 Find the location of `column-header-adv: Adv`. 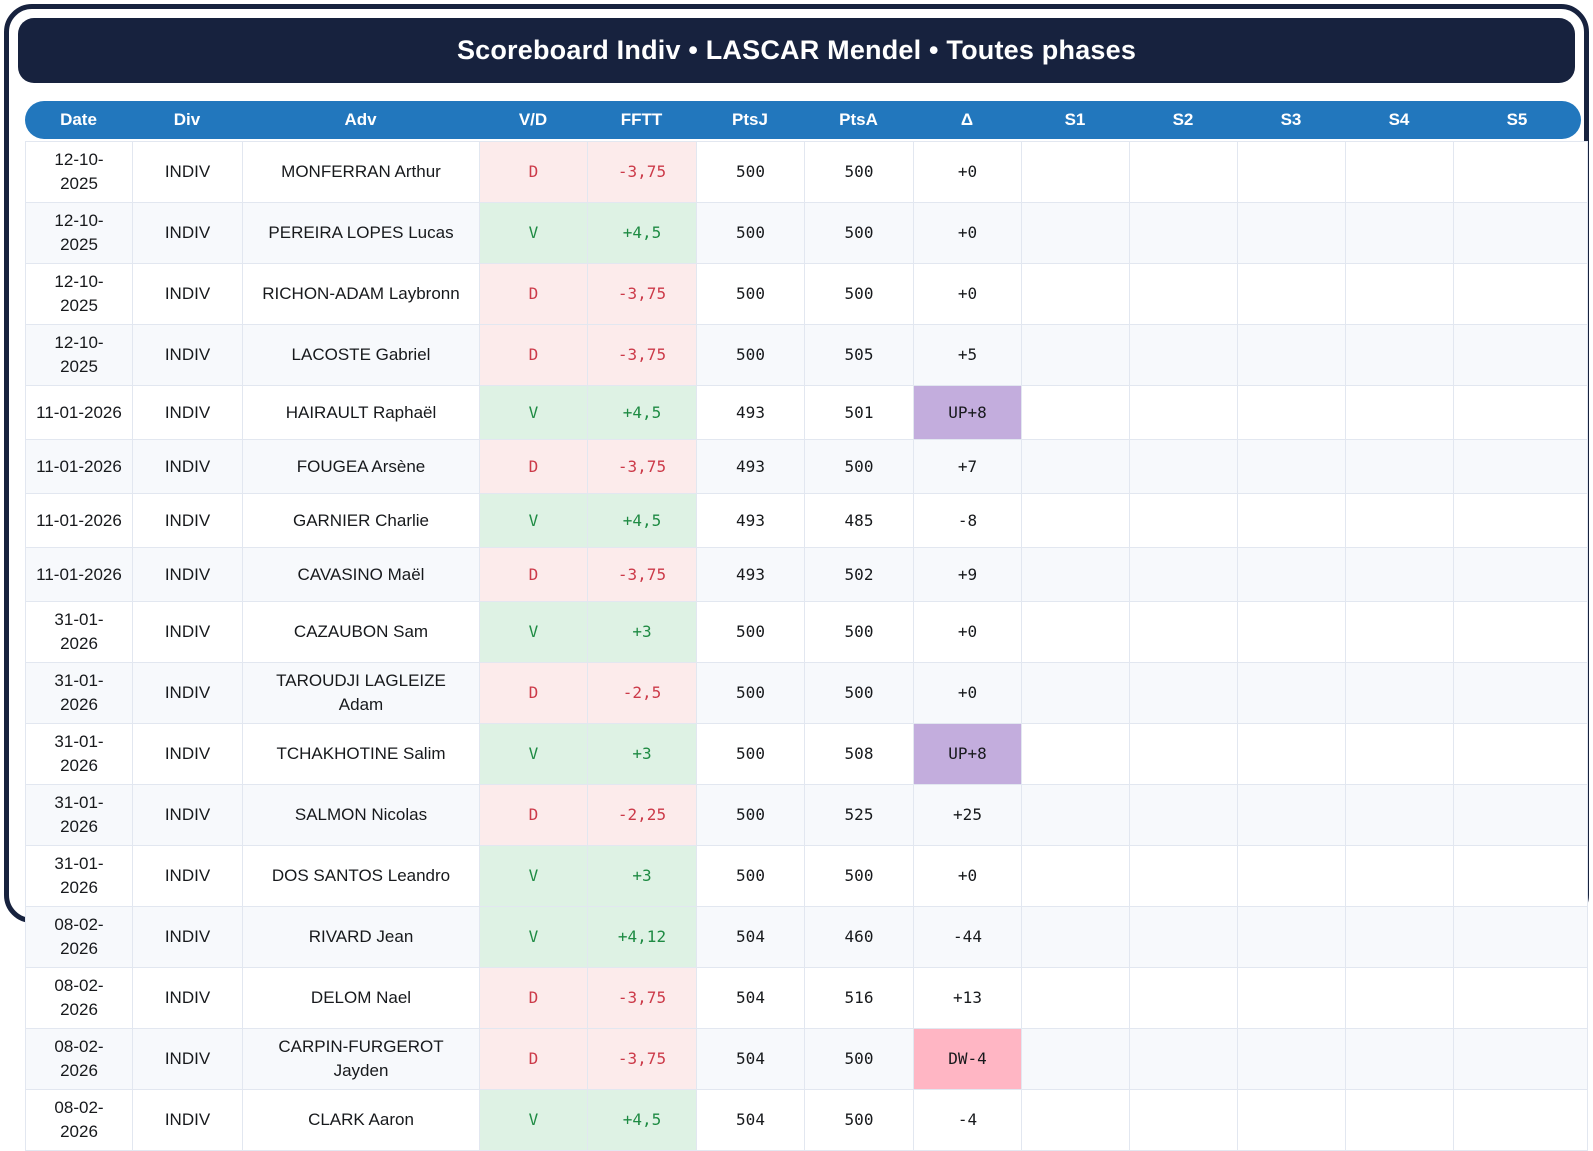

column-header-adv: Adv is located at coordinates (360, 120).